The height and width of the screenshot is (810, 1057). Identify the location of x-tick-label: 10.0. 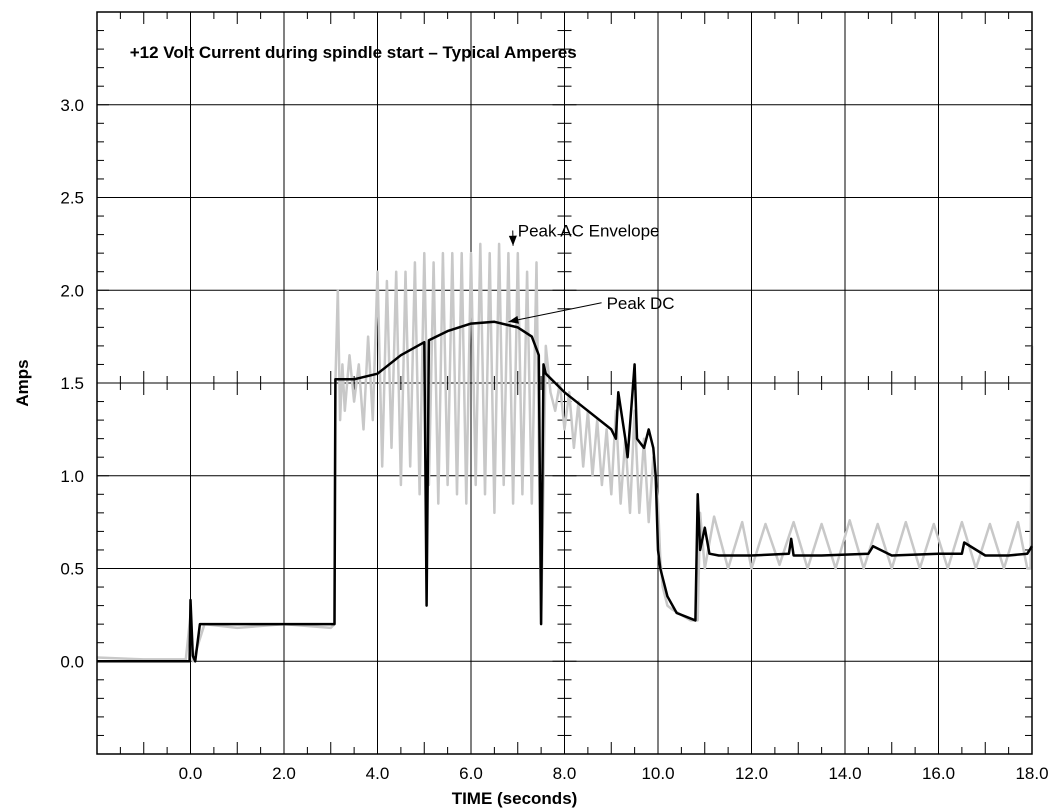
(657, 773).